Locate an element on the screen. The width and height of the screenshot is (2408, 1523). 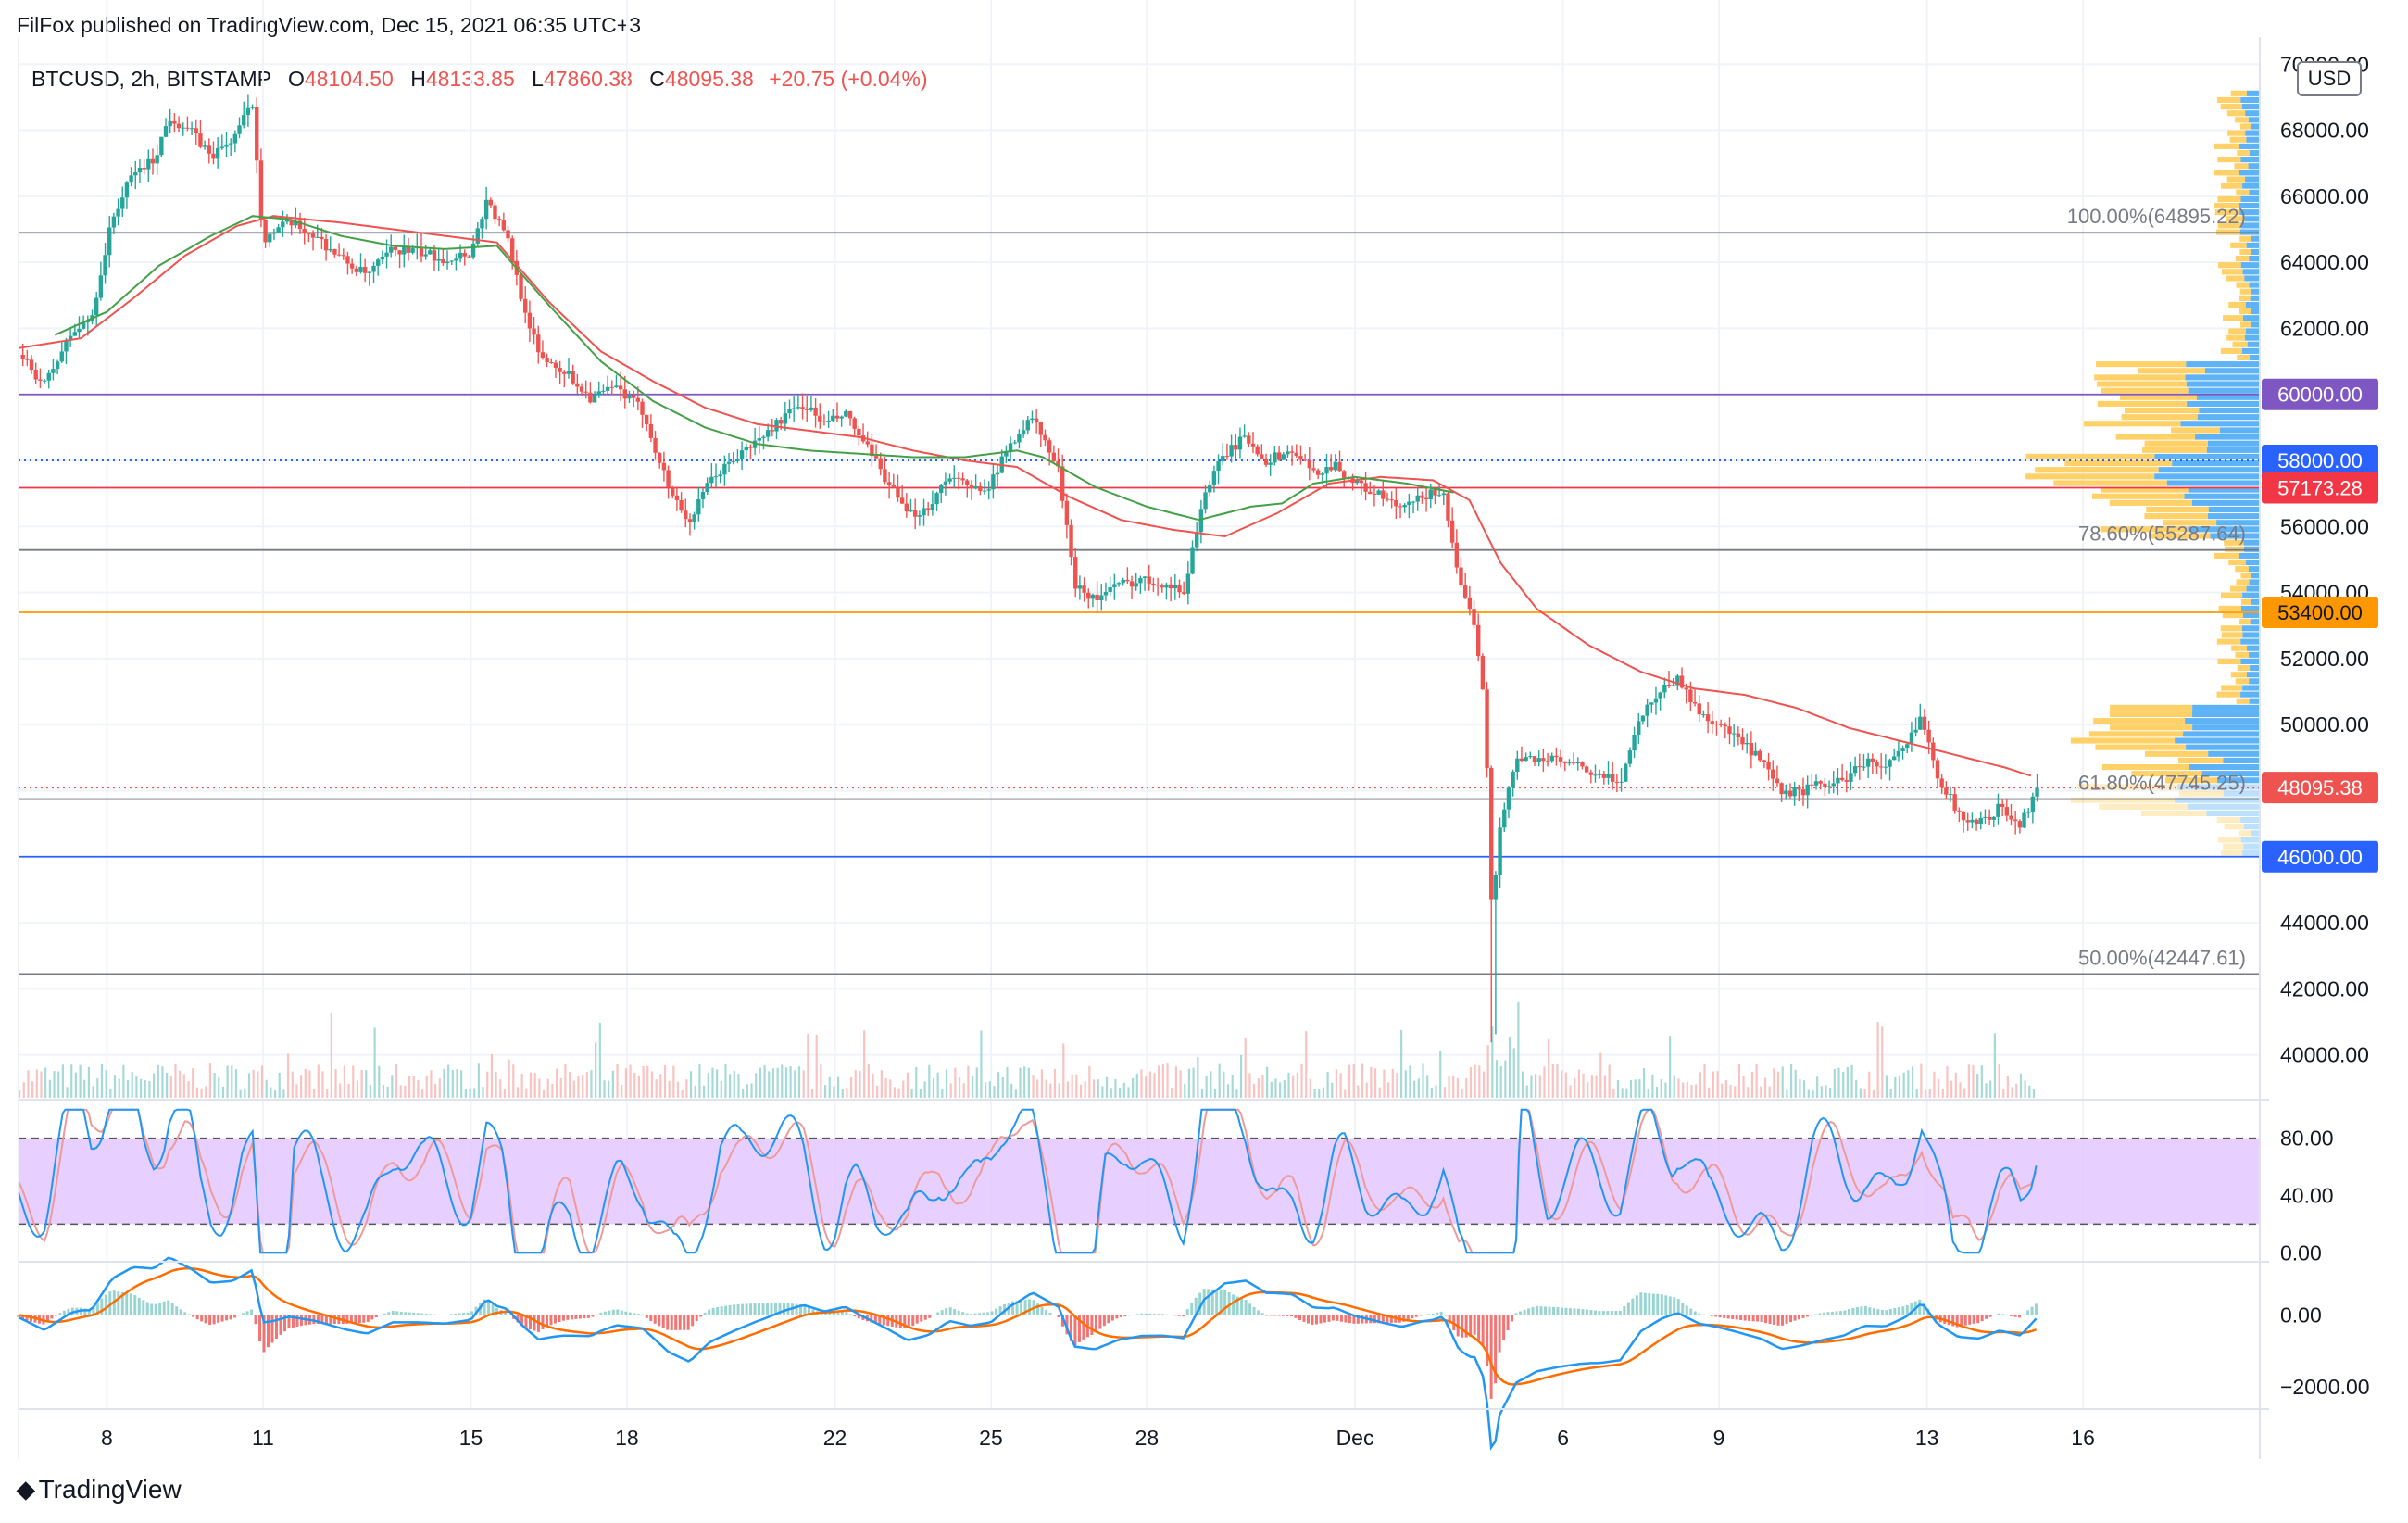
stochastic-k-line is located at coordinates (1028, 1181).